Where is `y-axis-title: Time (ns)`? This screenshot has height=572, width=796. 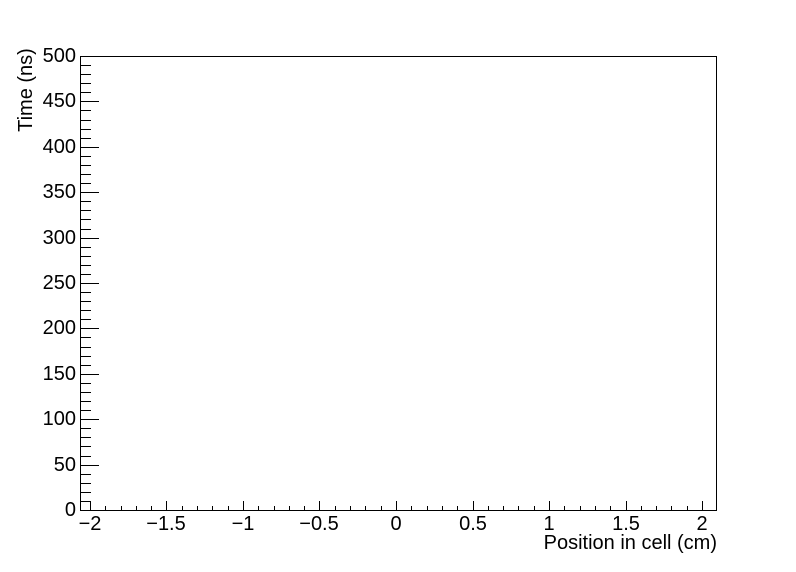 y-axis-title: Time (ns) is located at coordinates (26, 90).